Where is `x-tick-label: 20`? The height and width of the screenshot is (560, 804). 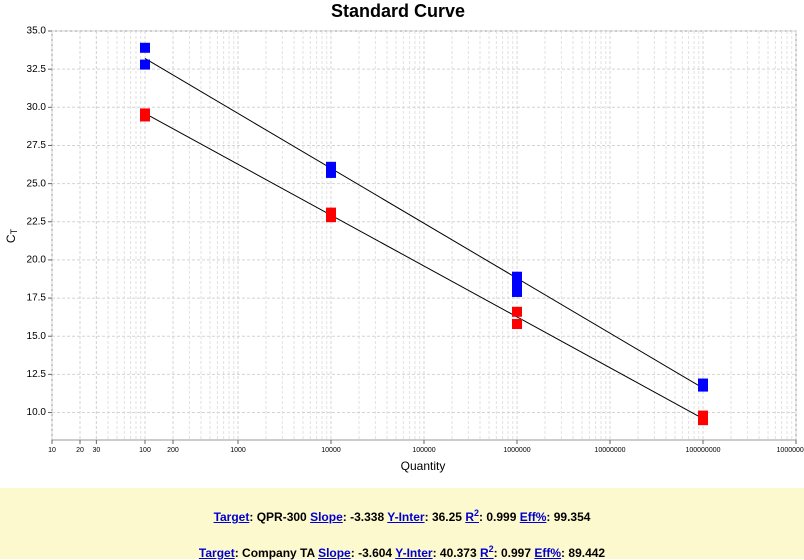 x-tick-label: 20 is located at coordinates (80, 450).